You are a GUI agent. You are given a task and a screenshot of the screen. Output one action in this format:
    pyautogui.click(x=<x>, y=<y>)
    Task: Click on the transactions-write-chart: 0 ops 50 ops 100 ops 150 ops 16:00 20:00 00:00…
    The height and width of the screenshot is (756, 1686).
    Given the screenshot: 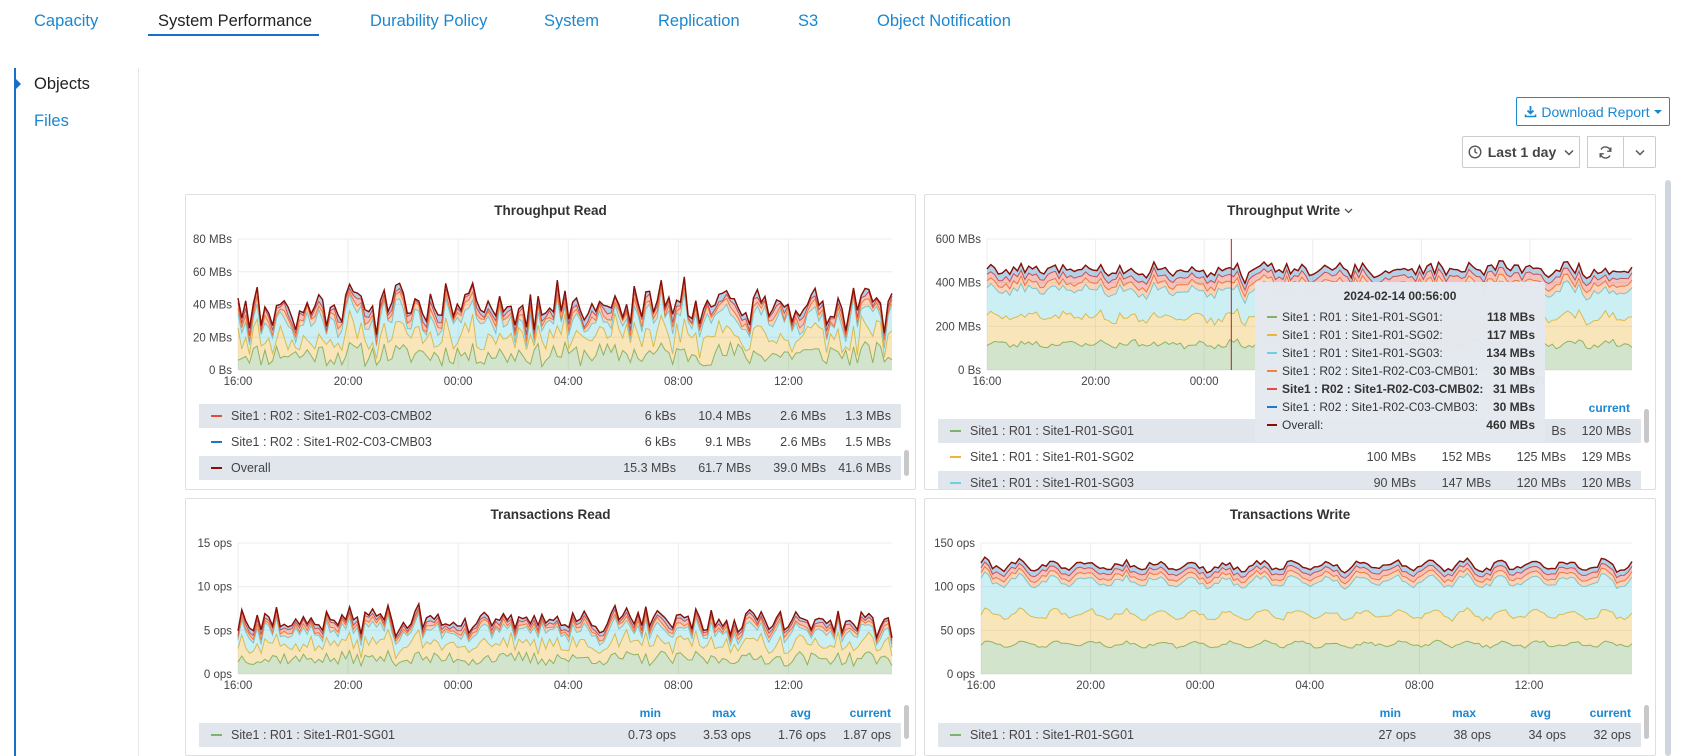 What is the action you would take?
    pyautogui.click(x=1283, y=615)
    